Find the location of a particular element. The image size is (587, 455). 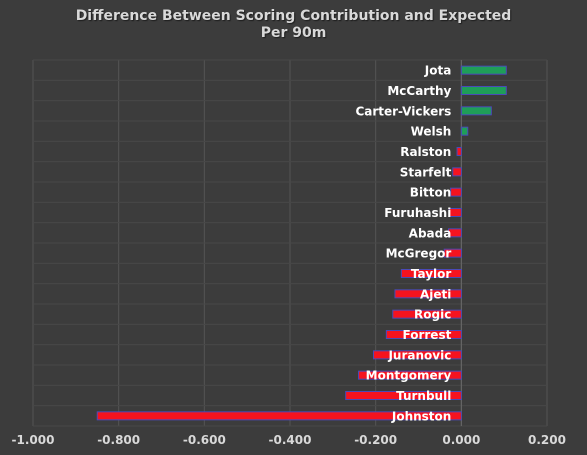

bar-montgomery is located at coordinates (410, 375).